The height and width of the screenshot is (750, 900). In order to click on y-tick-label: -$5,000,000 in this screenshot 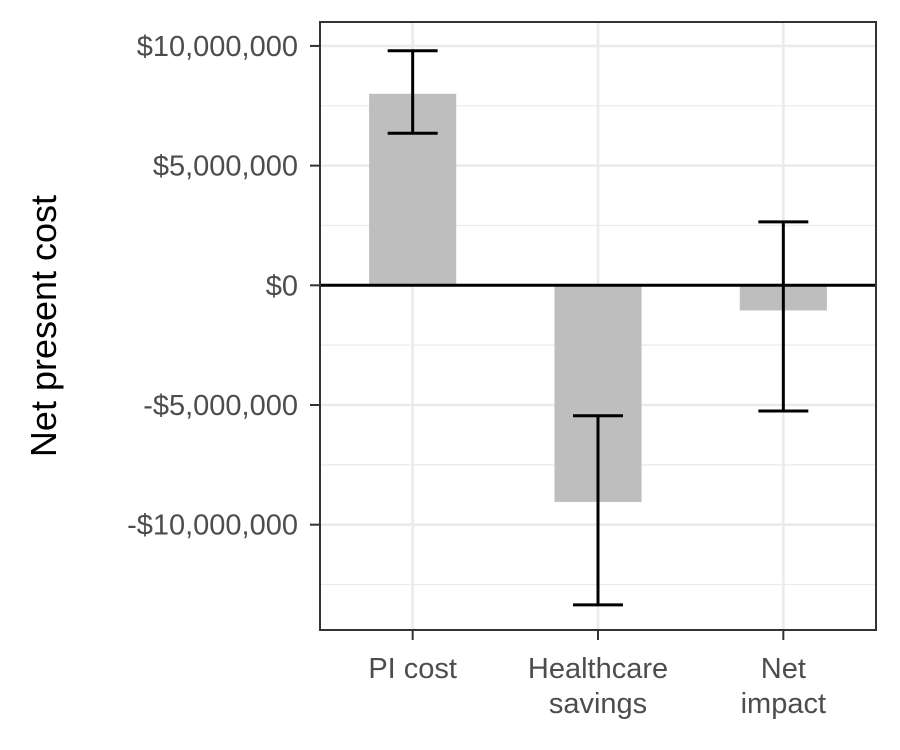, I will do `click(220, 406)`.